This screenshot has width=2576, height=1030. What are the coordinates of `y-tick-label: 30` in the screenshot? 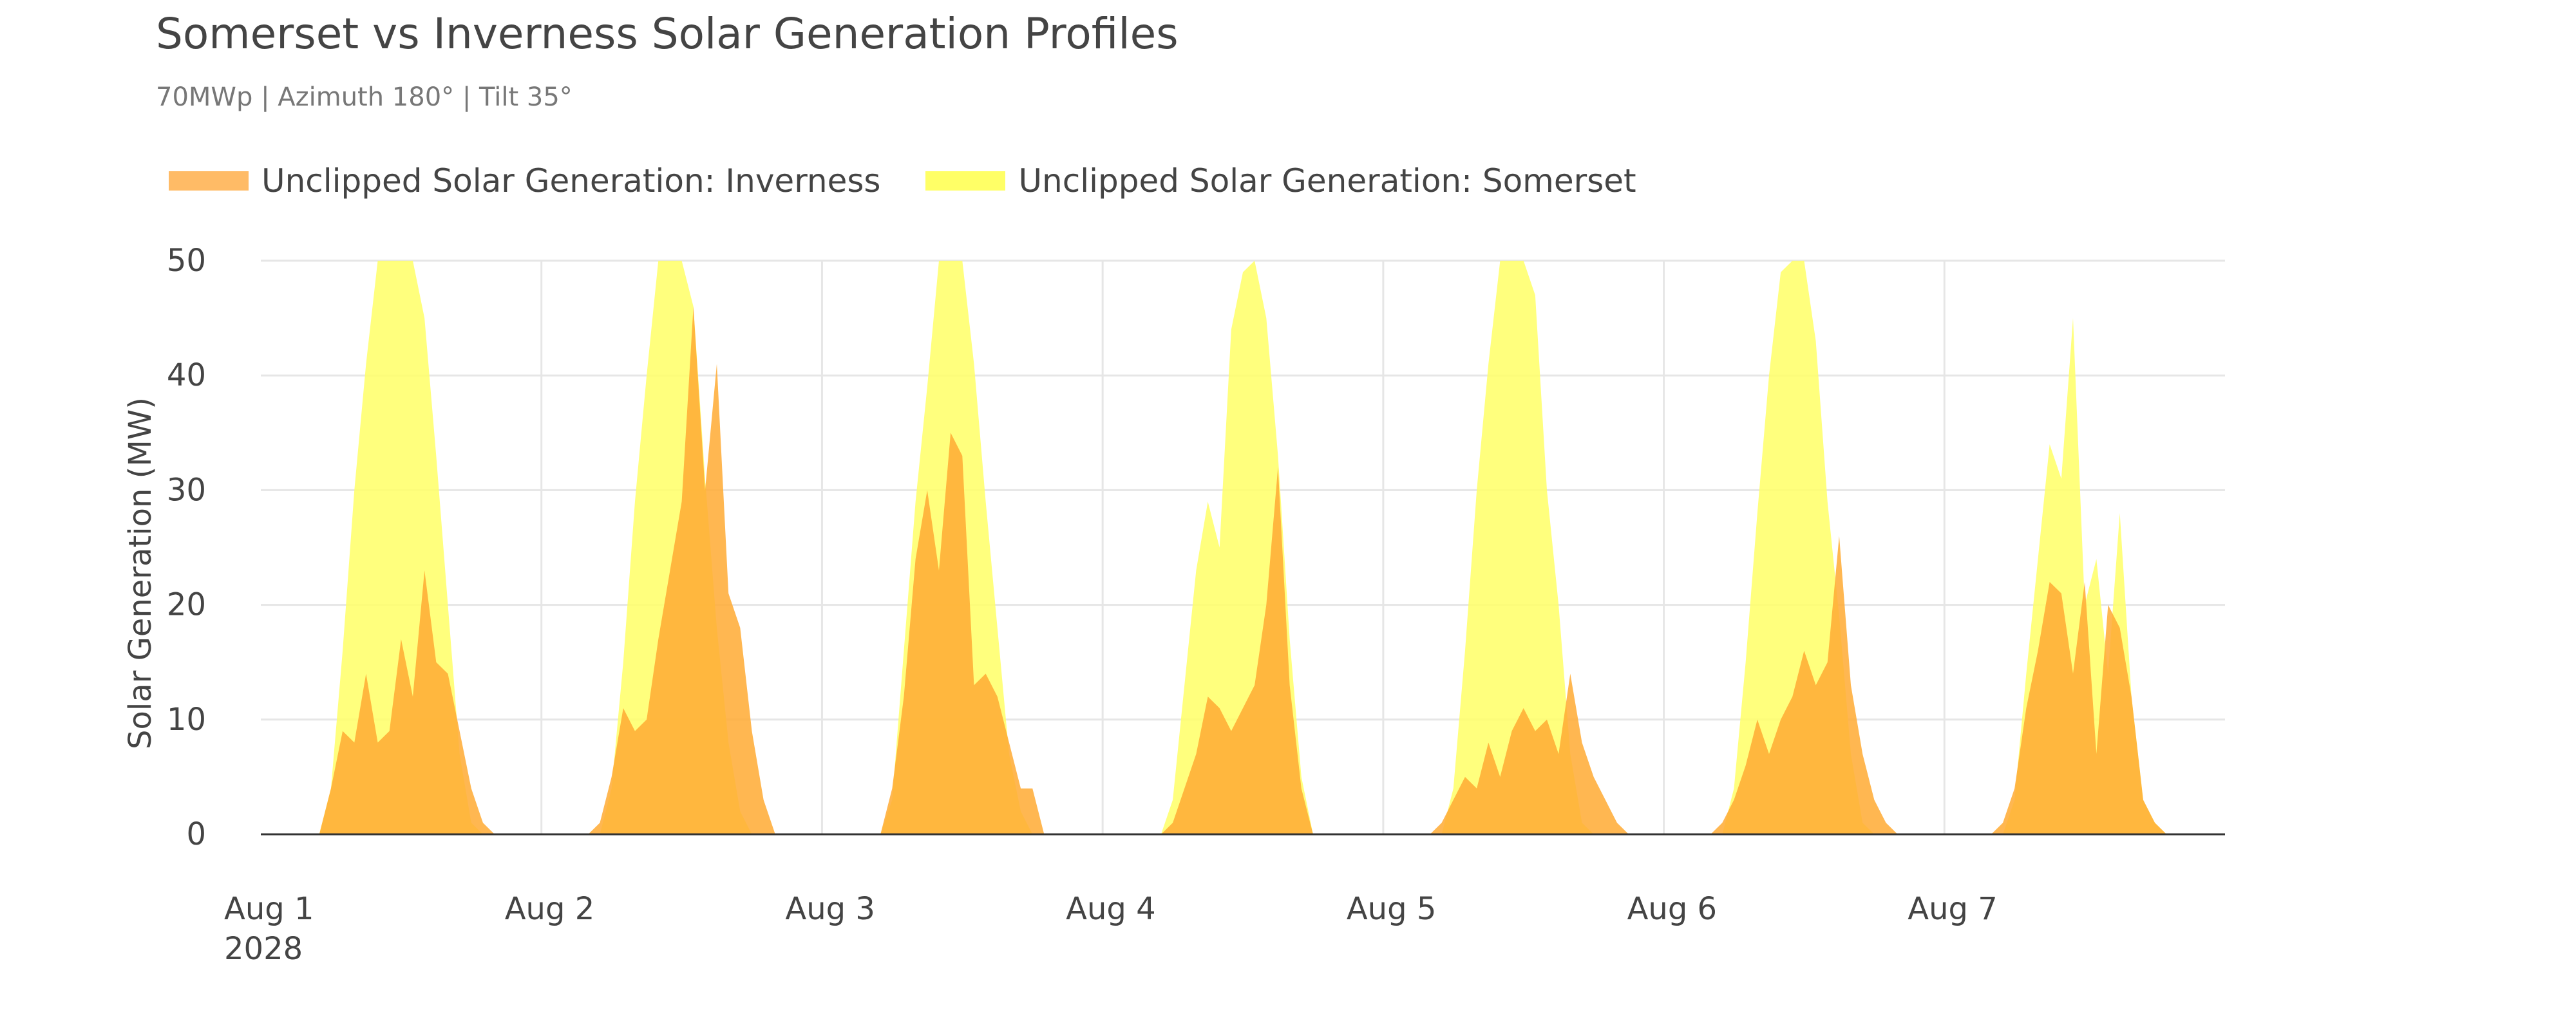 It's located at (186, 490).